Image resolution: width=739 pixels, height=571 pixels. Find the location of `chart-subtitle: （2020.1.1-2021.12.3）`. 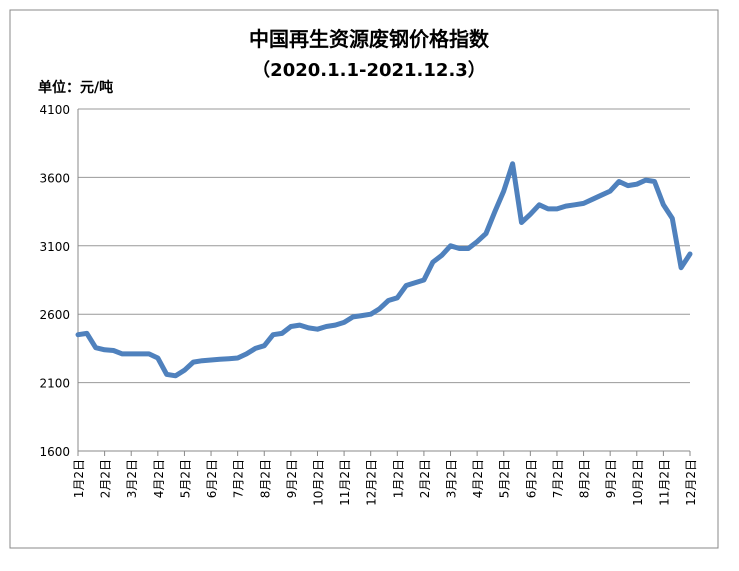

chart-subtitle: （2020.1.1-2021.12.3） is located at coordinates (369, 70).